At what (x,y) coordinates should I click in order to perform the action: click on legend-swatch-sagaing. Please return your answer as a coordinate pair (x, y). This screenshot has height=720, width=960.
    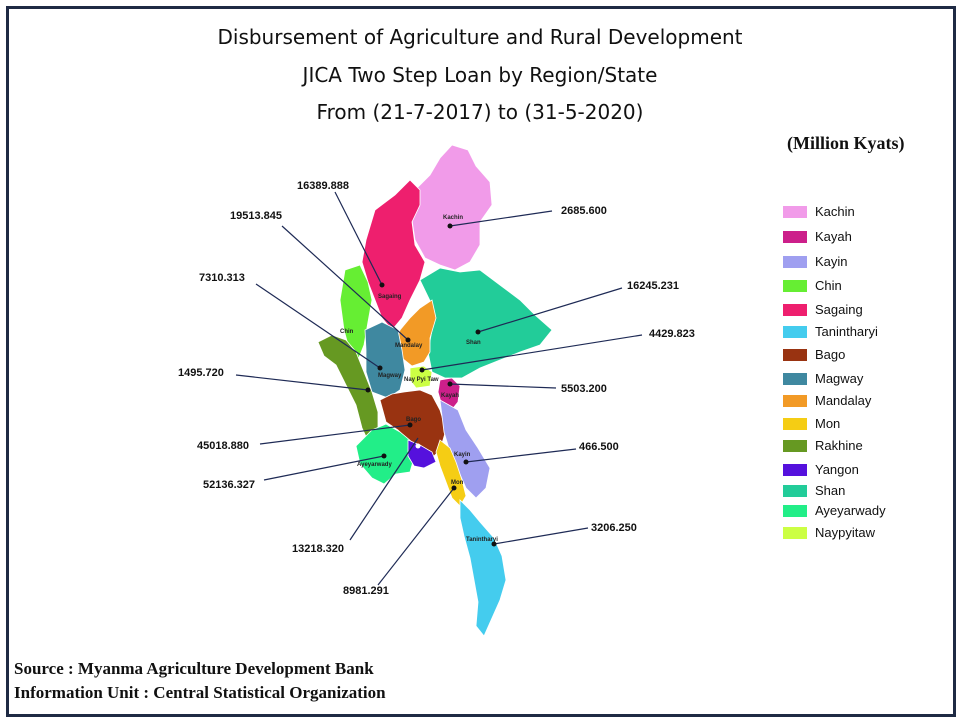
    Looking at the image, I should click on (795, 310).